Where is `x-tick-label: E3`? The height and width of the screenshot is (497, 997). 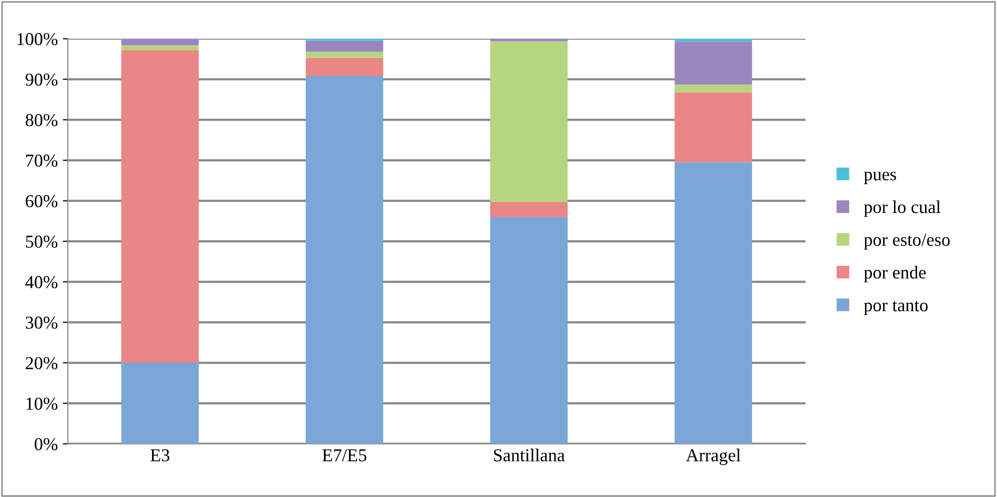 x-tick-label: E3 is located at coordinates (160, 455).